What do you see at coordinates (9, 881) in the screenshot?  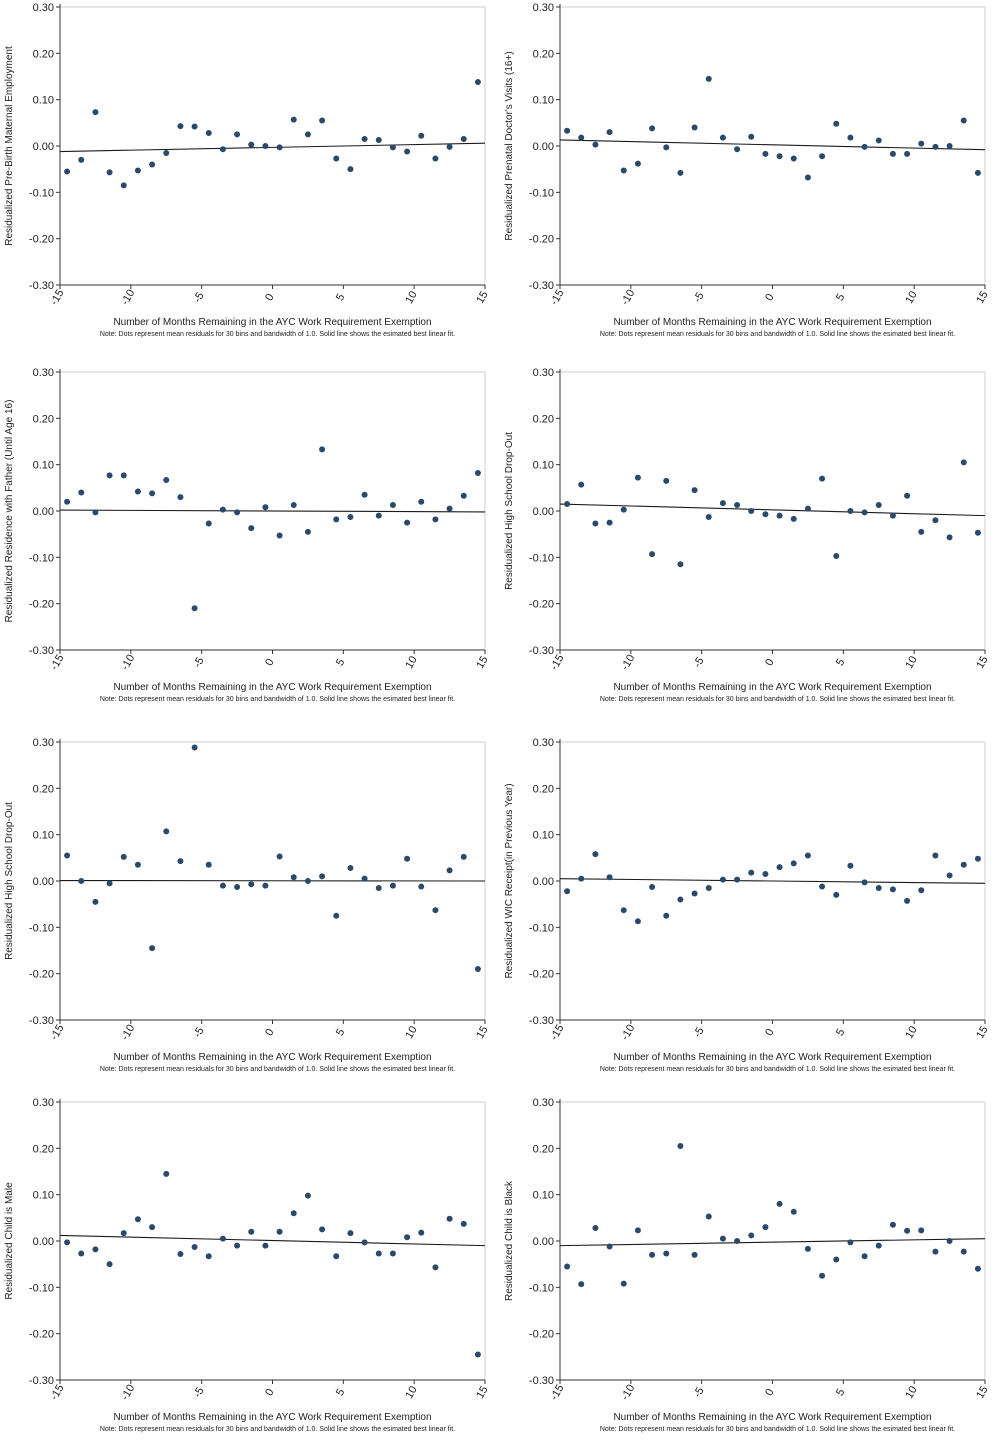 I see `y-axis-title: Residualized High School Drop-Out` at bounding box center [9, 881].